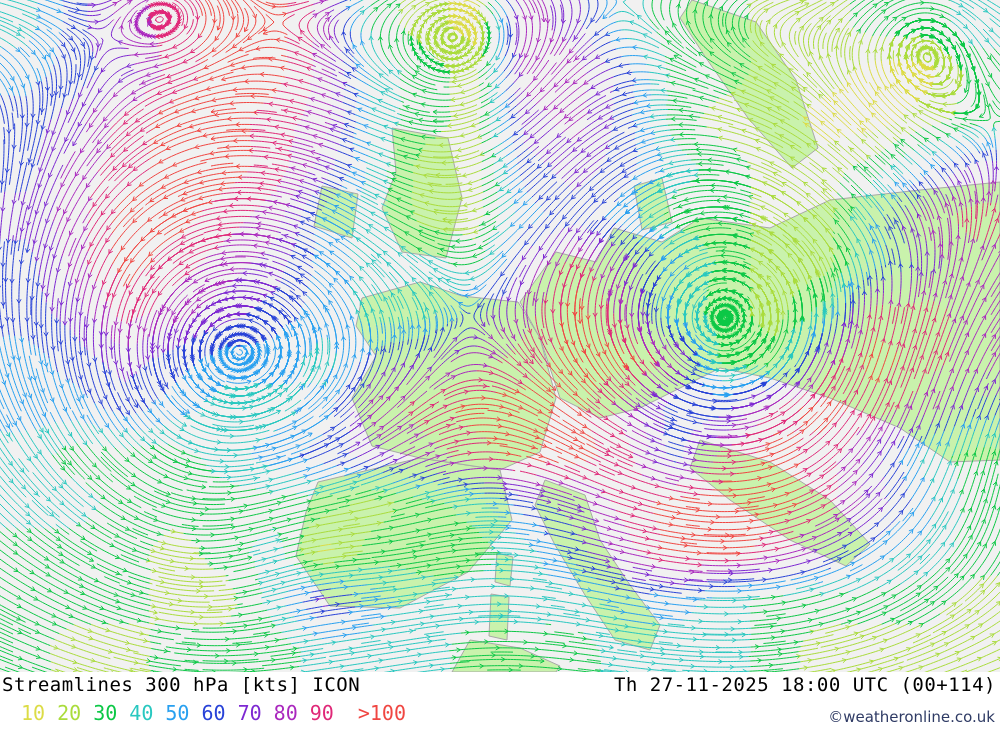 This screenshot has height=733, width=1000. What do you see at coordinates (285, 713) in the screenshot?
I see `legend-value: 80` at bounding box center [285, 713].